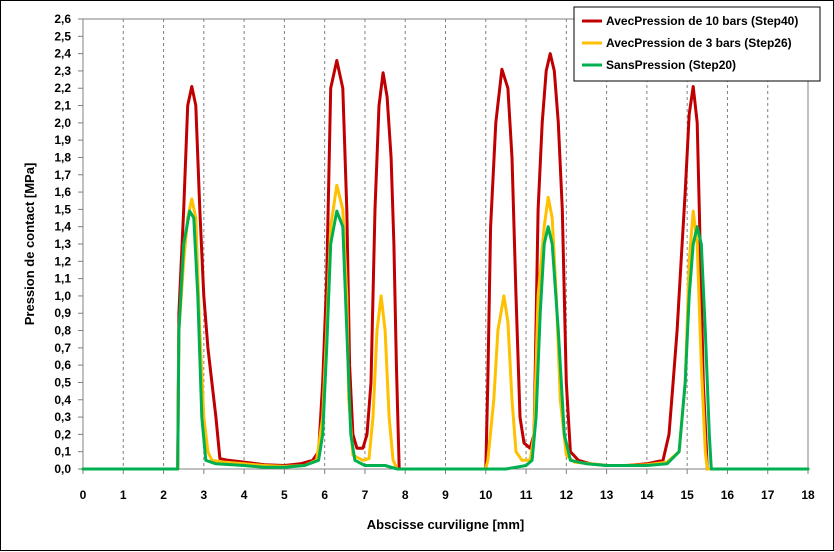  Describe the element at coordinates (365, 495) in the screenshot. I see `x-tick-label: 7` at that location.